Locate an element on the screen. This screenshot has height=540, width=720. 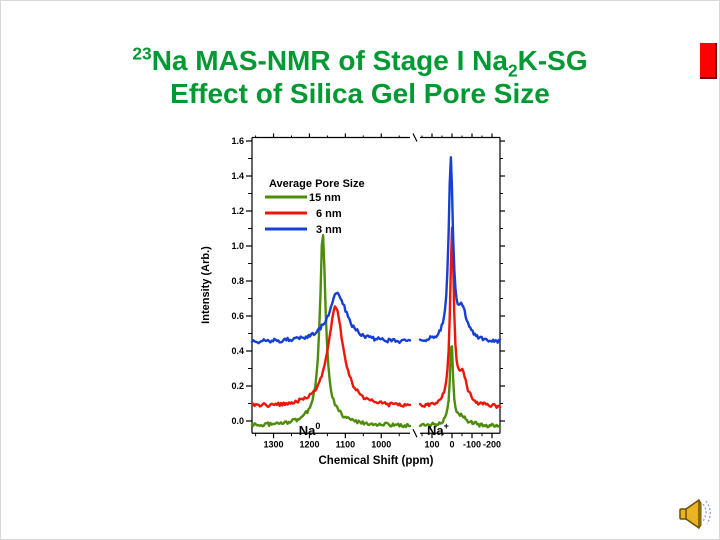
red-accent-bar is located at coordinates (708, 61).